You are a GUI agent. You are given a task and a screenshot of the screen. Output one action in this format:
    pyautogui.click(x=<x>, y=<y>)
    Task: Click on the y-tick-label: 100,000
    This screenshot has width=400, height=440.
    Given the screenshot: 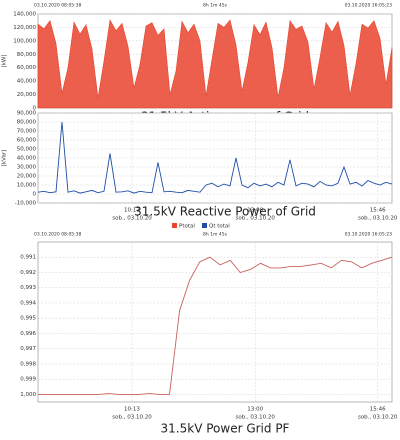 What is the action you would take?
    pyautogui.click(x=24, y=41)
    